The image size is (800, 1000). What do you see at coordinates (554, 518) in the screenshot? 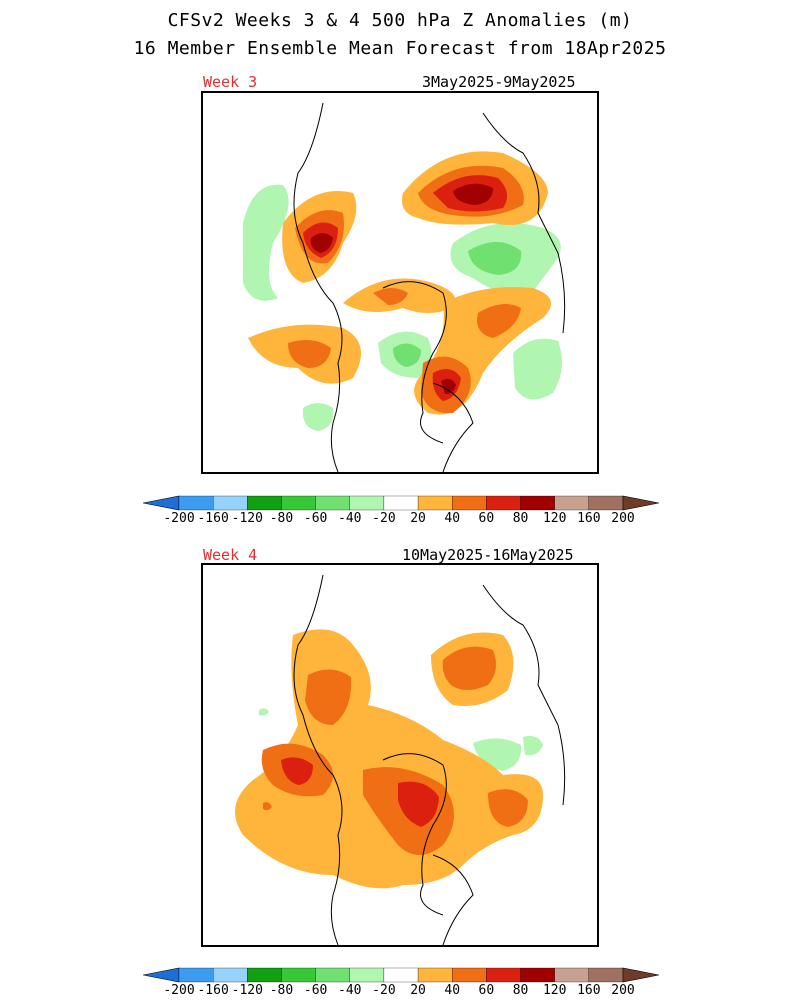
I see `week3-colorbar-tick-label: 120` at bounding box center [554, 518].